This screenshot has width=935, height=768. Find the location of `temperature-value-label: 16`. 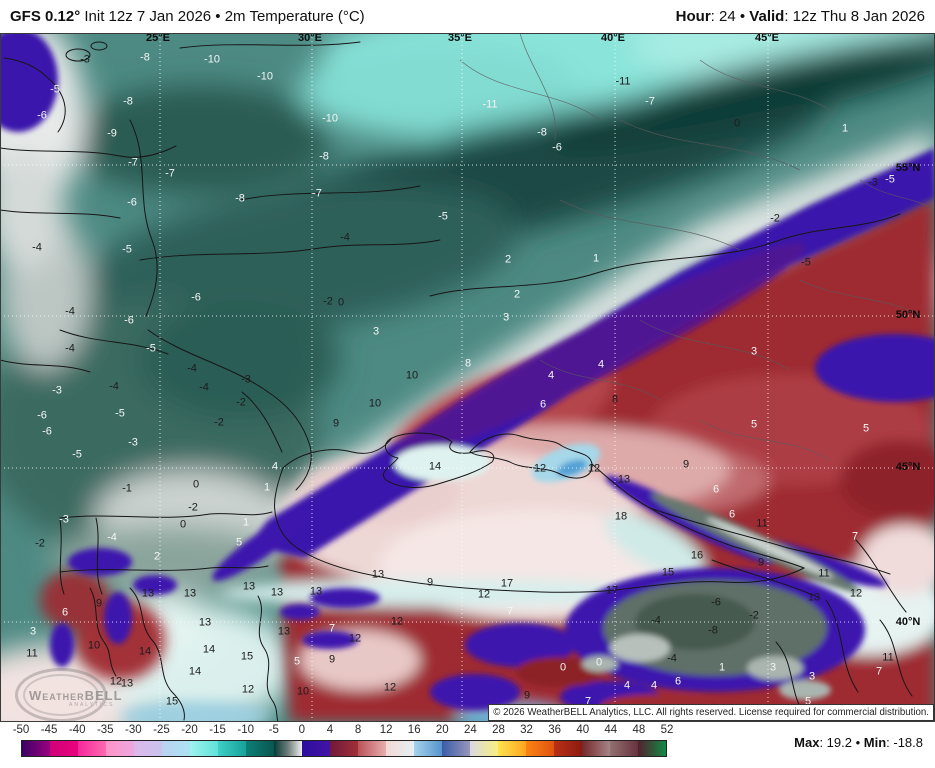

temperature-value-label: 16 is located at coordinates (697, 555).